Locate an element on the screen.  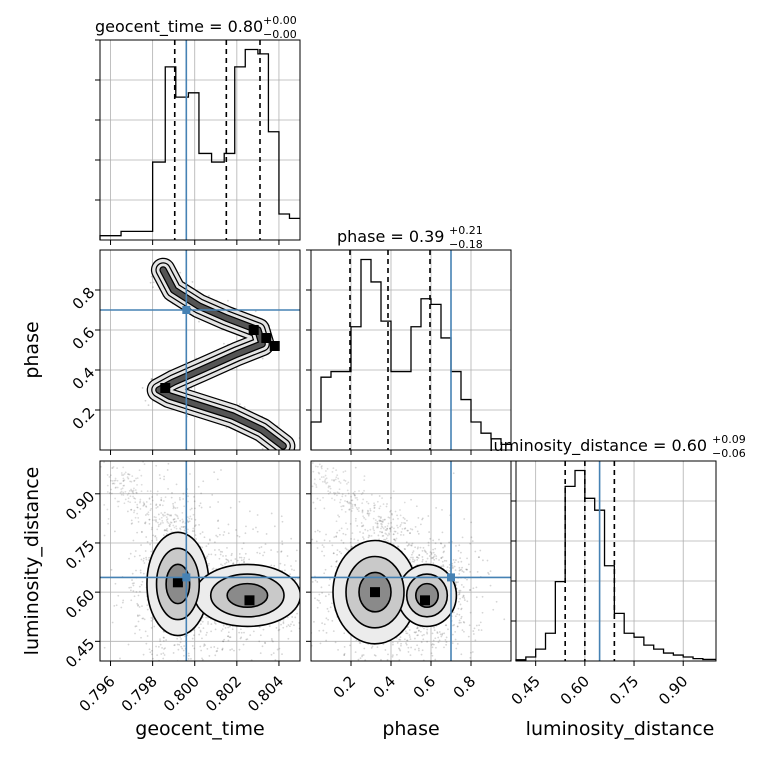
title-phase-sup: +0.21 is located at coordinates (466, 230).